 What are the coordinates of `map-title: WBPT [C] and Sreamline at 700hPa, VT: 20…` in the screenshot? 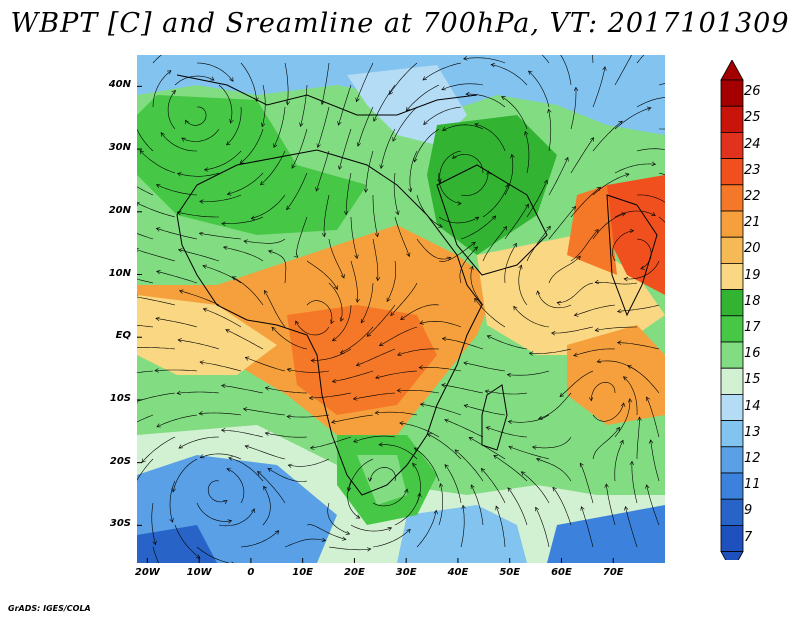 It's located at (400, 23).